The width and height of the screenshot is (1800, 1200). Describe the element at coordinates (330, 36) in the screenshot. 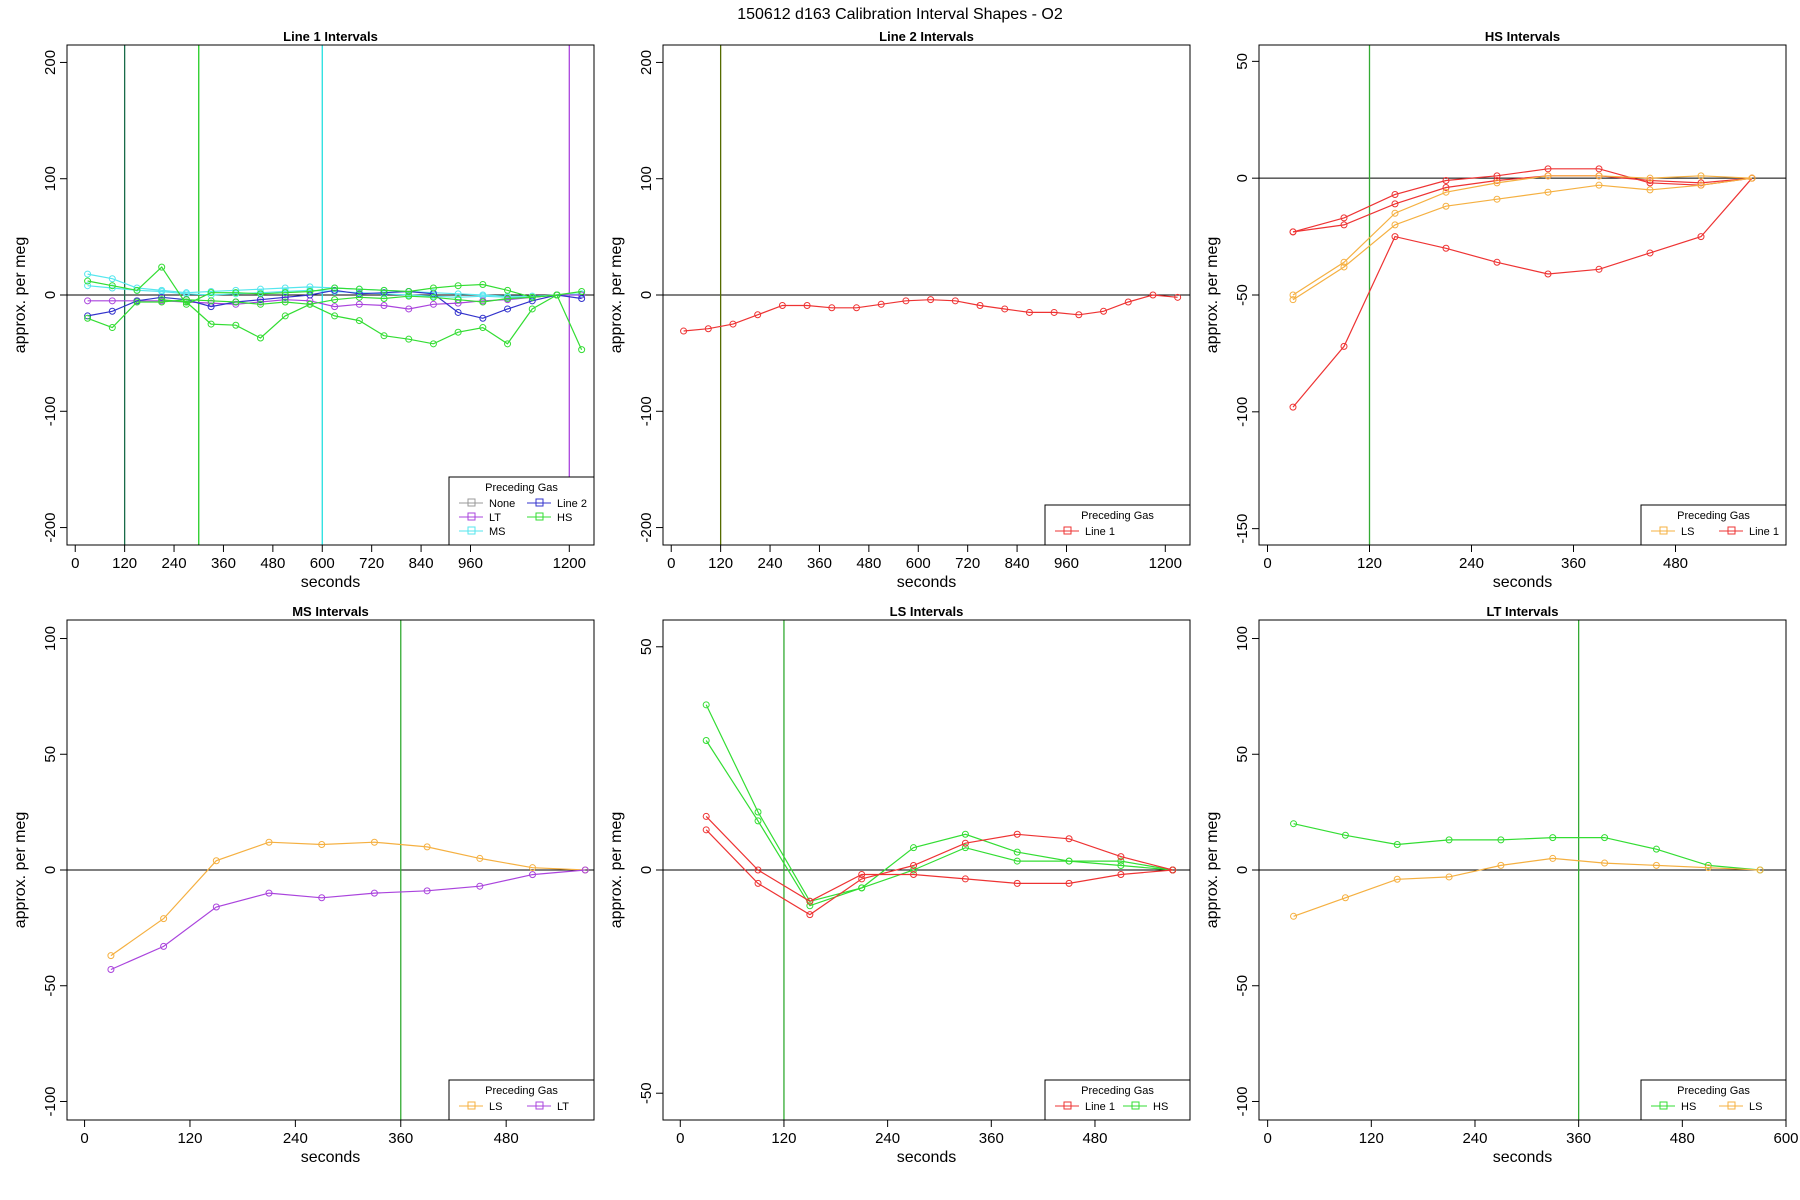

I see `panel-title: Line 1 Intervals` at that location.